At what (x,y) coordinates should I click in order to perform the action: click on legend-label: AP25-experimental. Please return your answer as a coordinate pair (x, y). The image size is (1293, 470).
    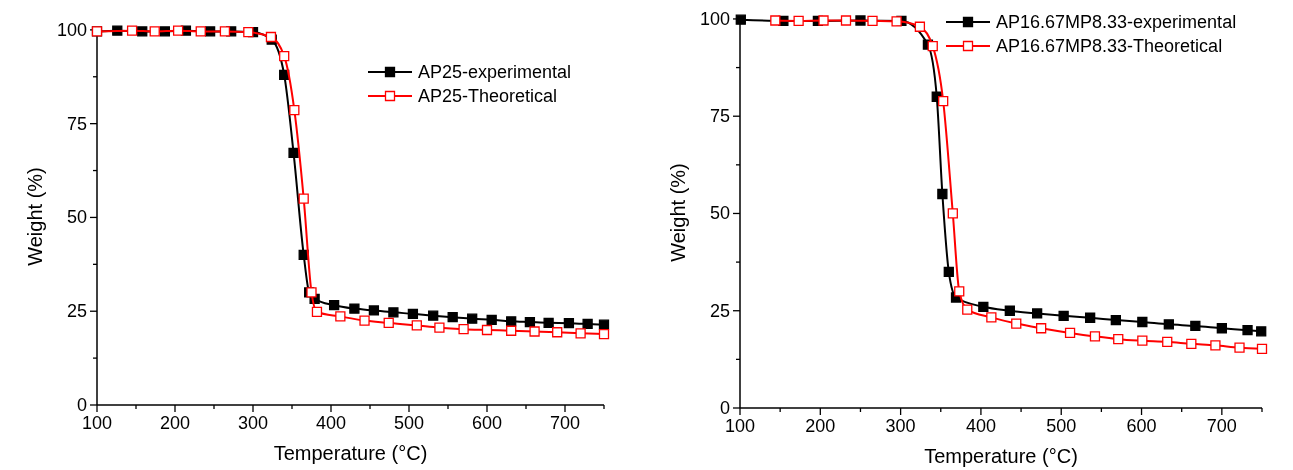
    Looking at the image, I should click on (495, 72).